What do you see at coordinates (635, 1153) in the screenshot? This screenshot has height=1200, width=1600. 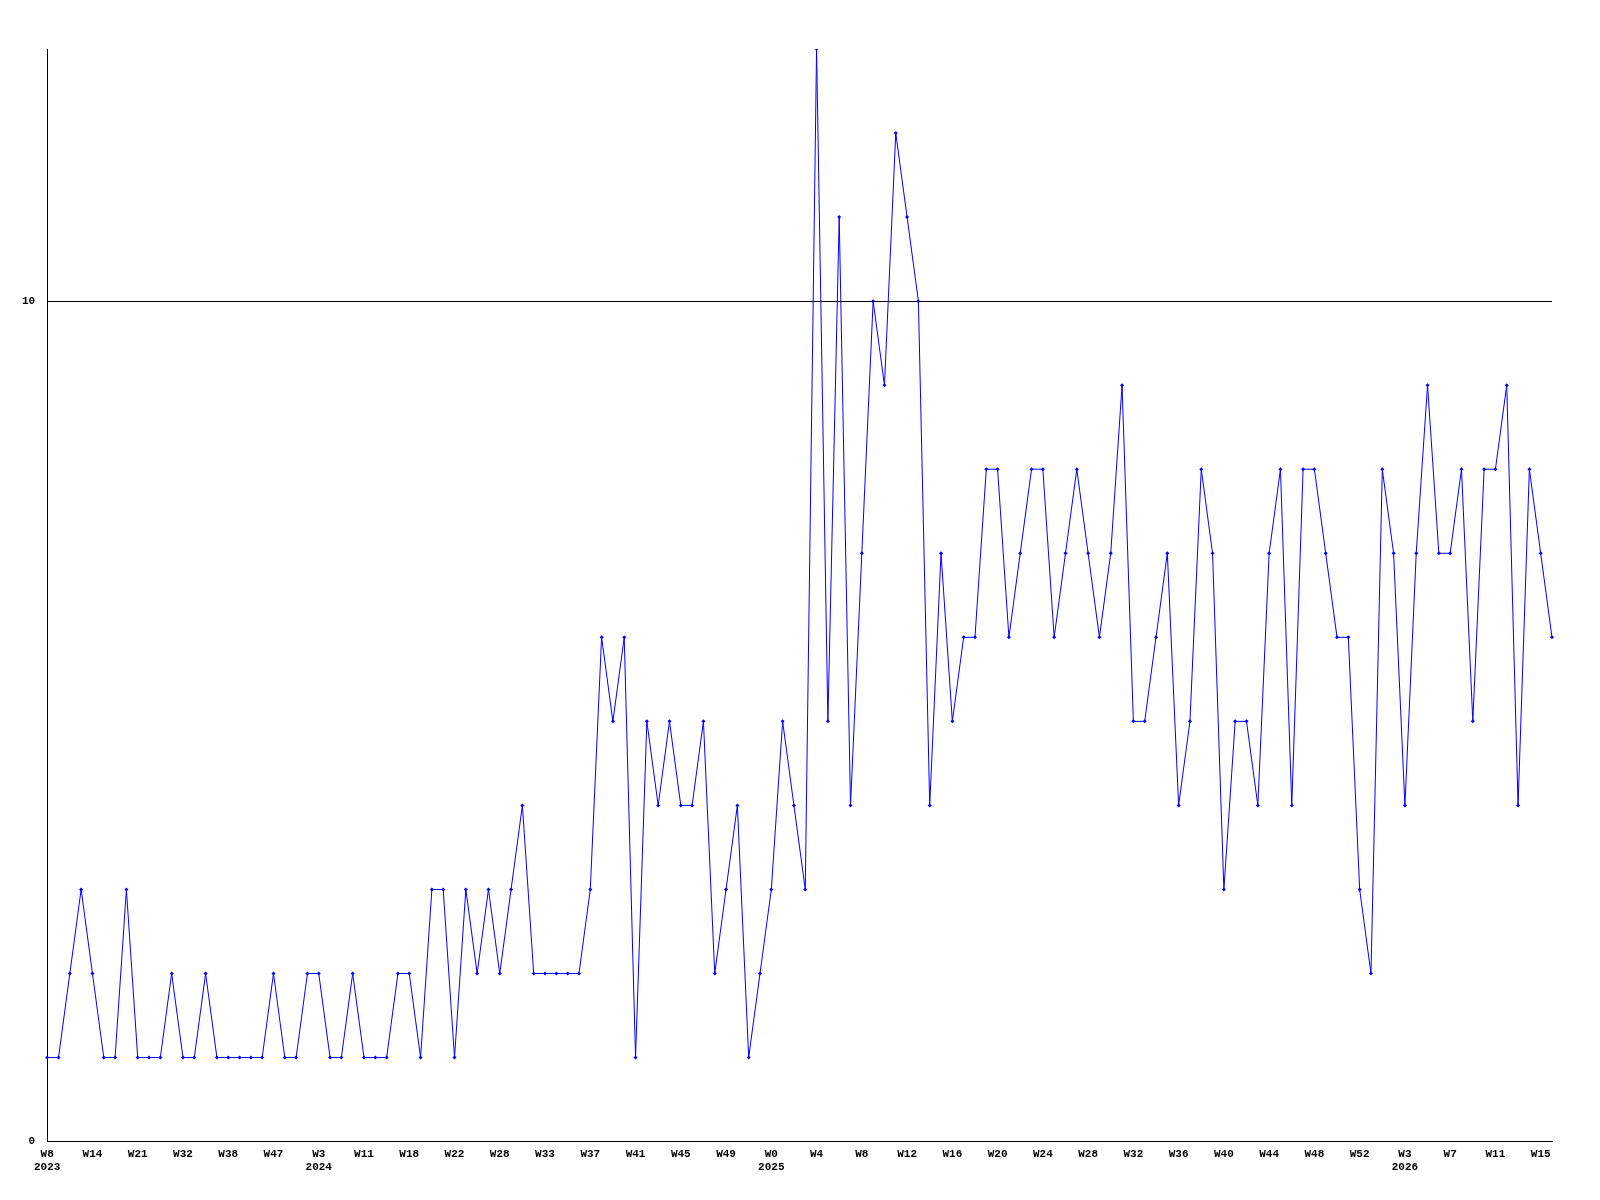 I see `x-tick-label: W41` at bounding box center [635, 1153].